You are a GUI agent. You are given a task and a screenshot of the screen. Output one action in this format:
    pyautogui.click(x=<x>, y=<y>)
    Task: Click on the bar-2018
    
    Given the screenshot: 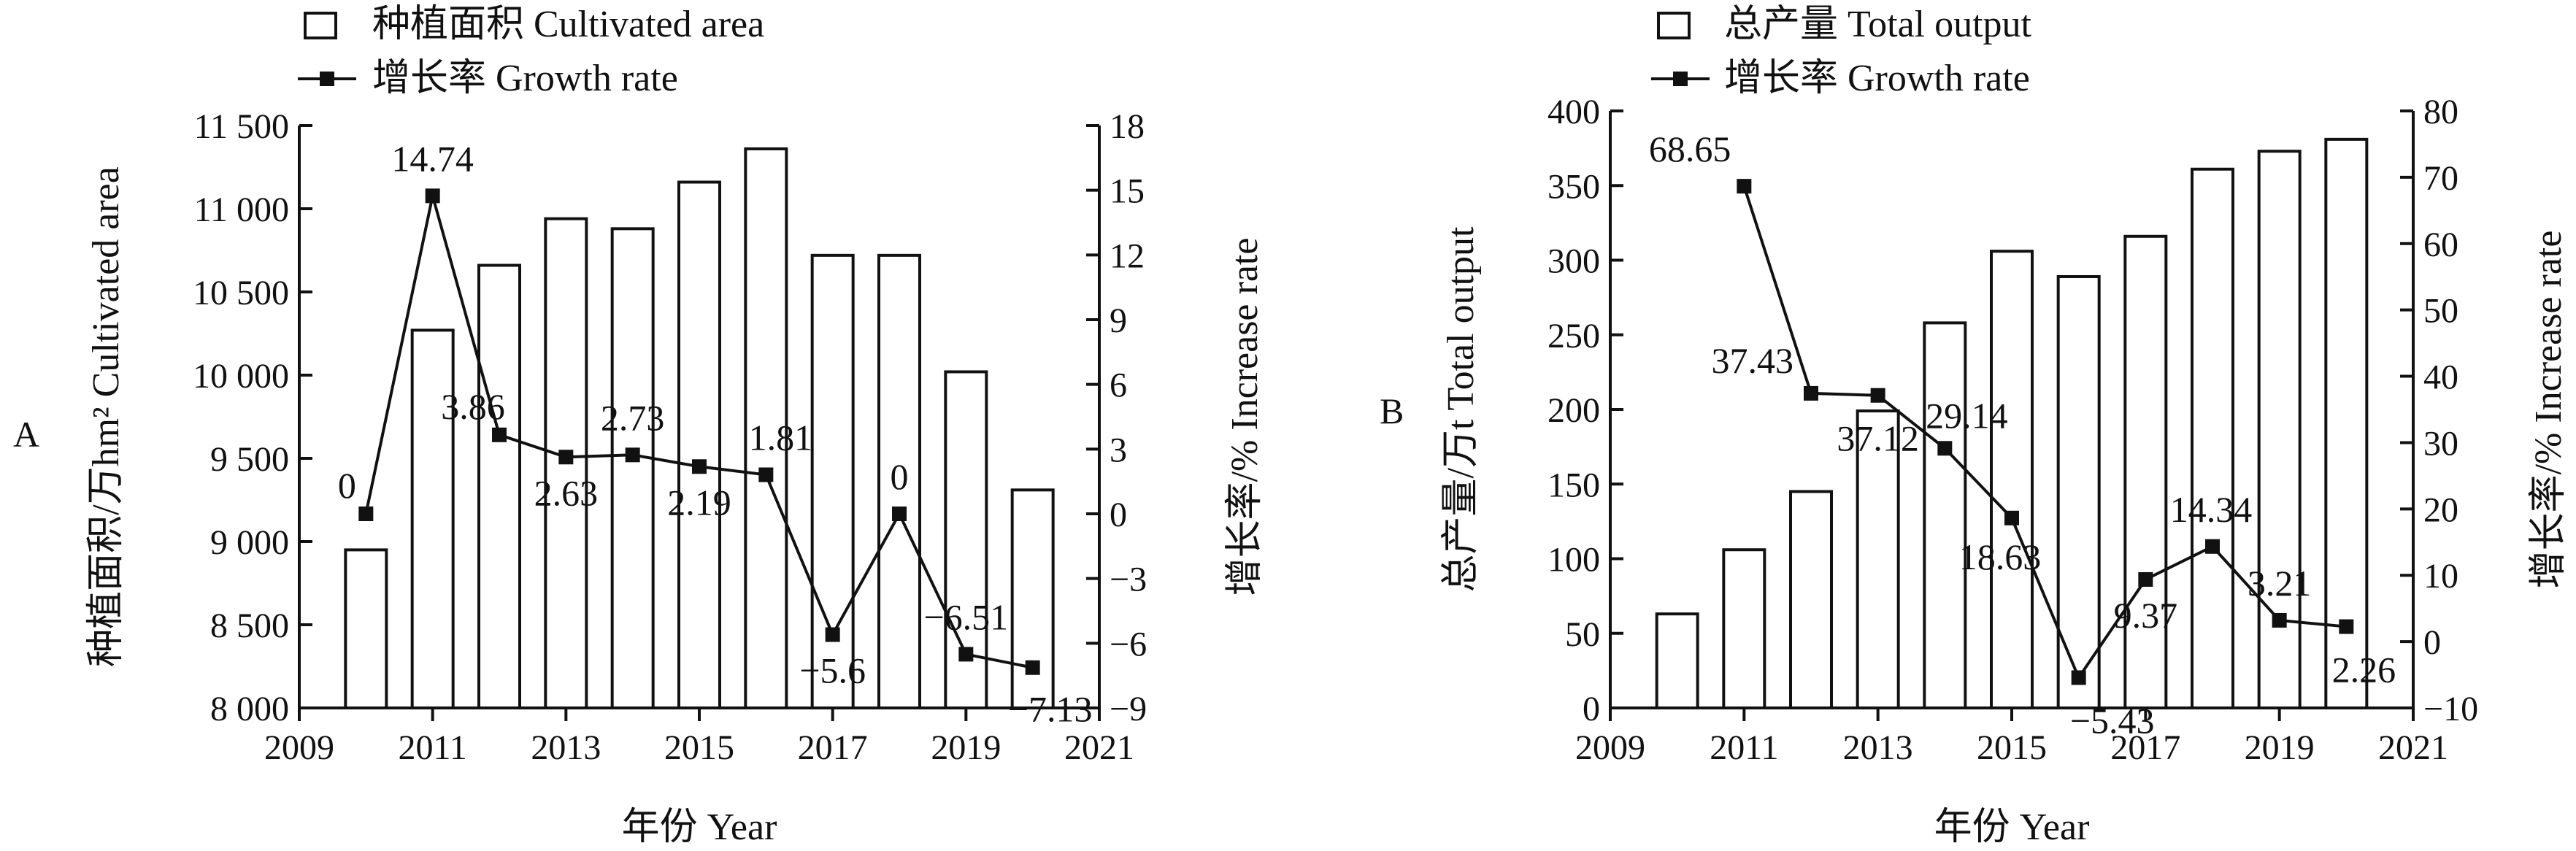 What is the action you would take?
    pyautogui.click(x=2212, y=438)
    